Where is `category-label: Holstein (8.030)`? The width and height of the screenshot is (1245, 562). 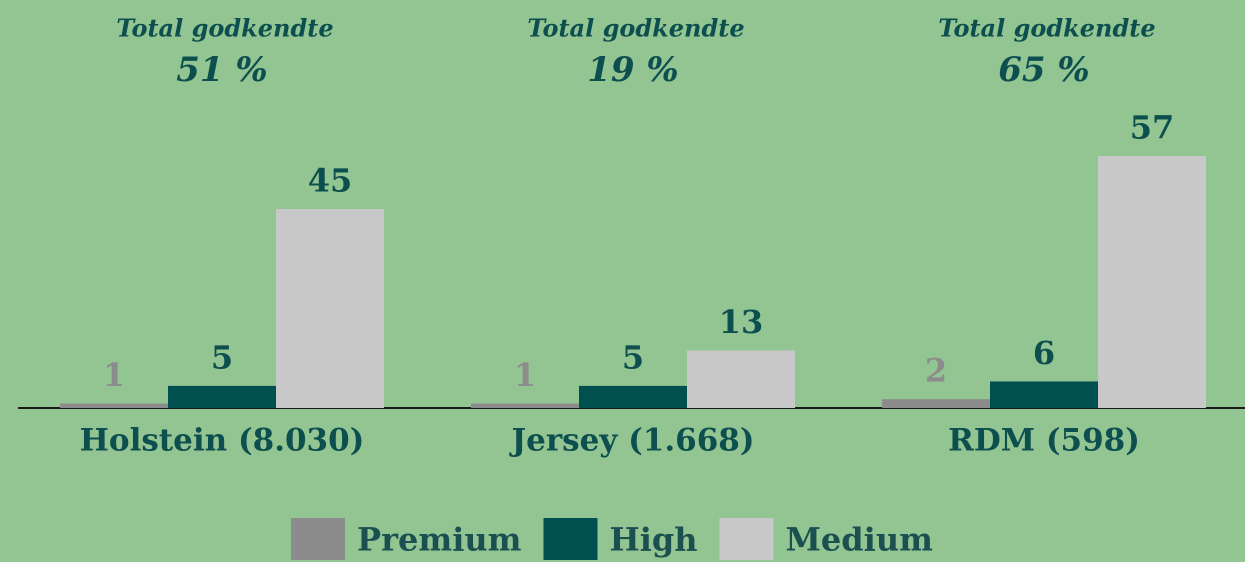
category-label: Holstein (8.030) is located at coordinates (222, 441).